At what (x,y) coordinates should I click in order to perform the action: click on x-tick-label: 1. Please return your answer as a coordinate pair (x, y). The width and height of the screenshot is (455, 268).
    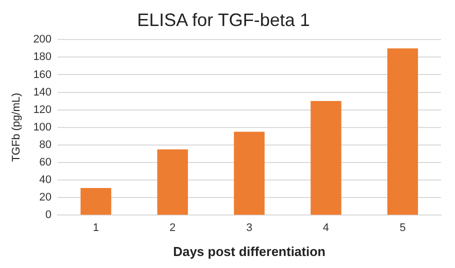
    Looking at the image, I should click on (95, 228).